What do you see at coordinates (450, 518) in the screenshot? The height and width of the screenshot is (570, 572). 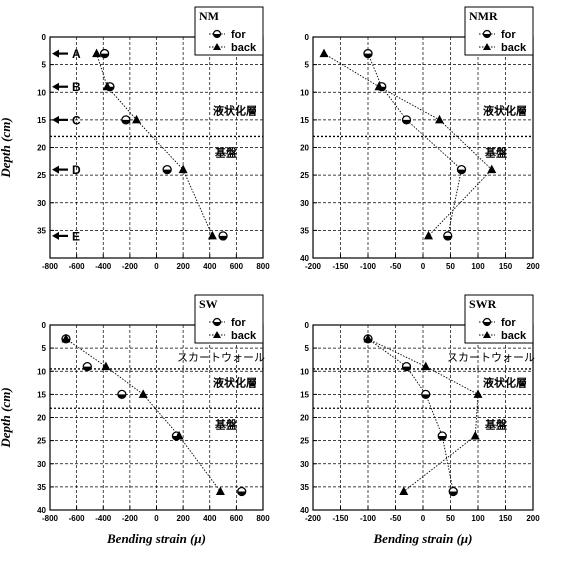 I see `x-tick-label: 50` at bounding box center [450, 518].